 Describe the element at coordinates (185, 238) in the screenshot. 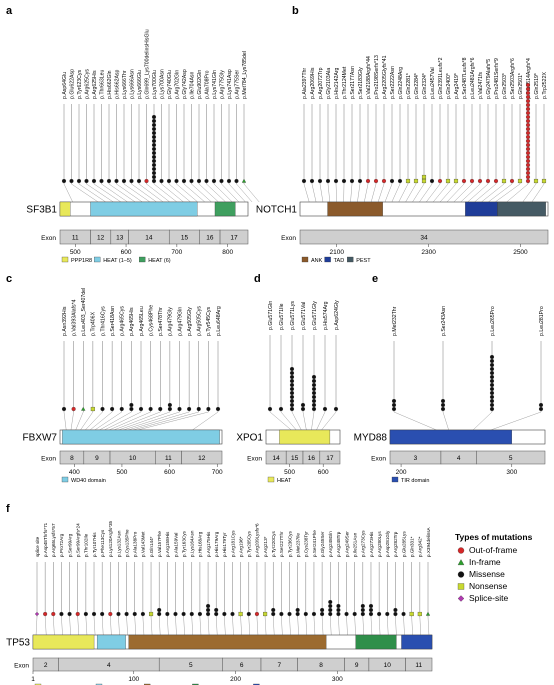

I see `exon-number: 15` at that location.